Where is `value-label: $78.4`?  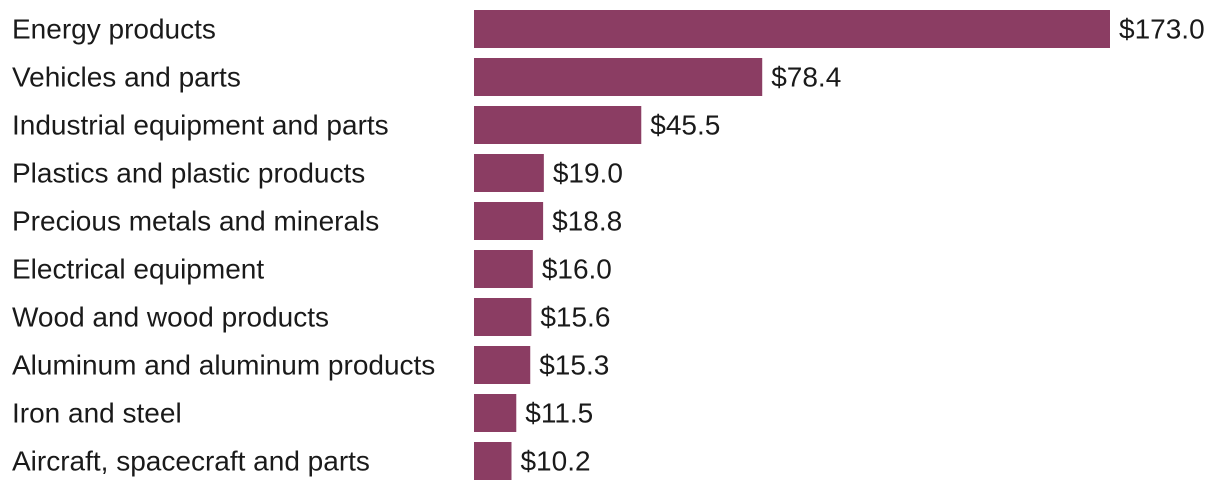
value-label: $78.4 is located at coordinates (806, 77).